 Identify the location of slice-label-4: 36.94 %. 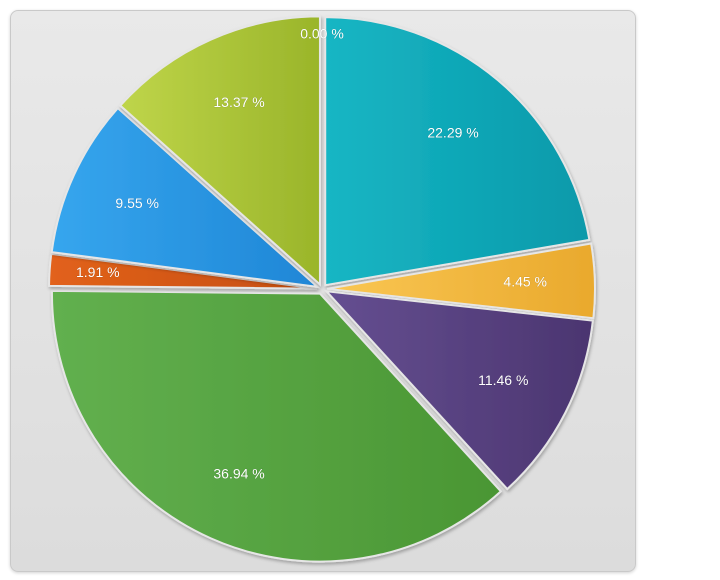
(238, 473).